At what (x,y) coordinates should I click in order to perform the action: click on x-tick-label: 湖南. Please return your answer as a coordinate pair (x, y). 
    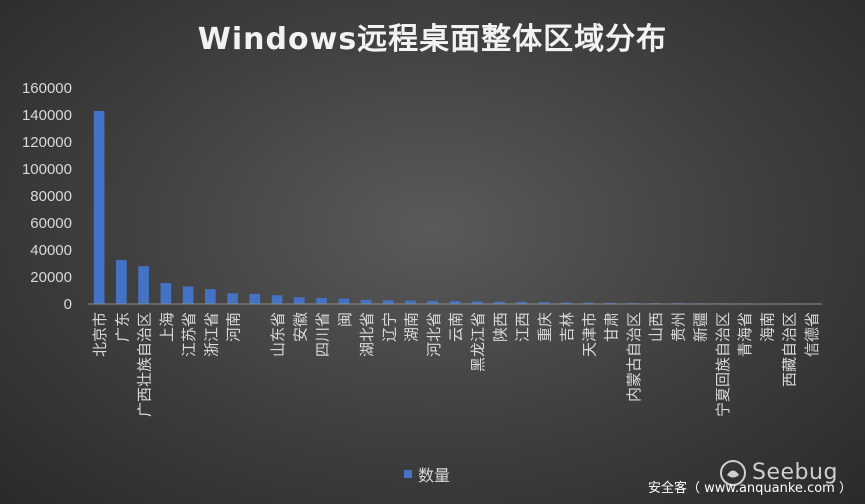
    Looking at the image, I should click on (412, 327).